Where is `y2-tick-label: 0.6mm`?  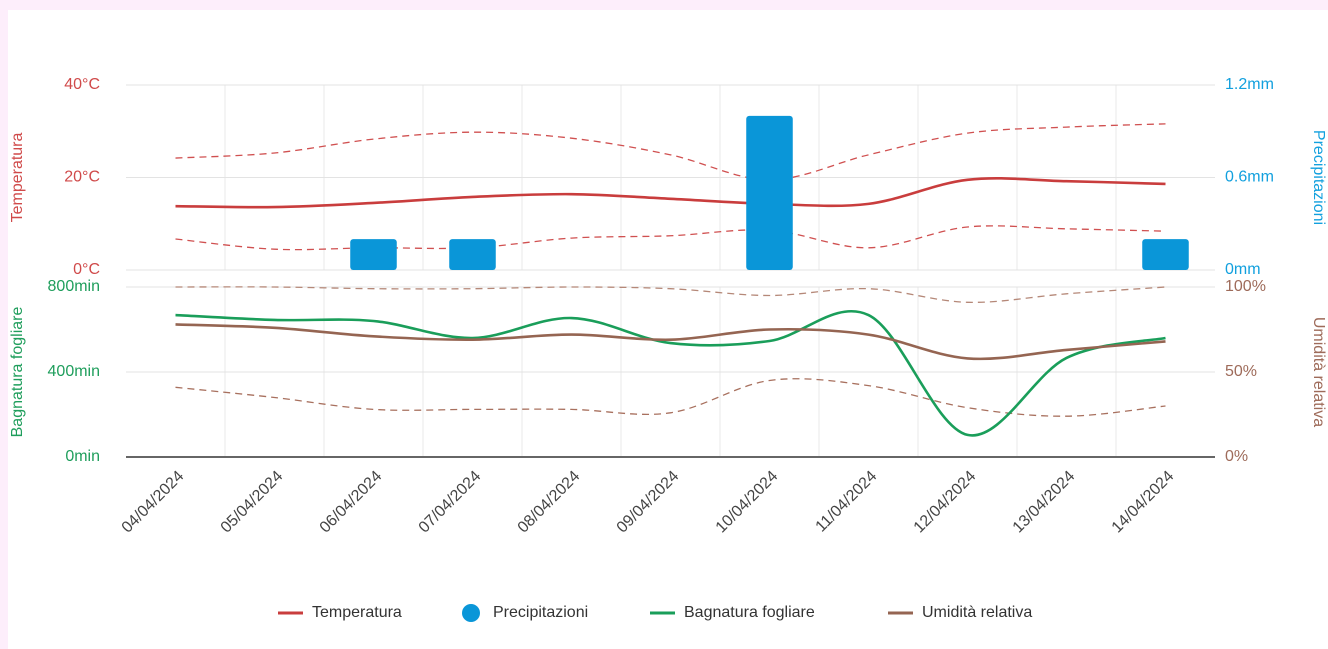
y2-tick-label: 0.6mm is located at coordinates (1249, 177).